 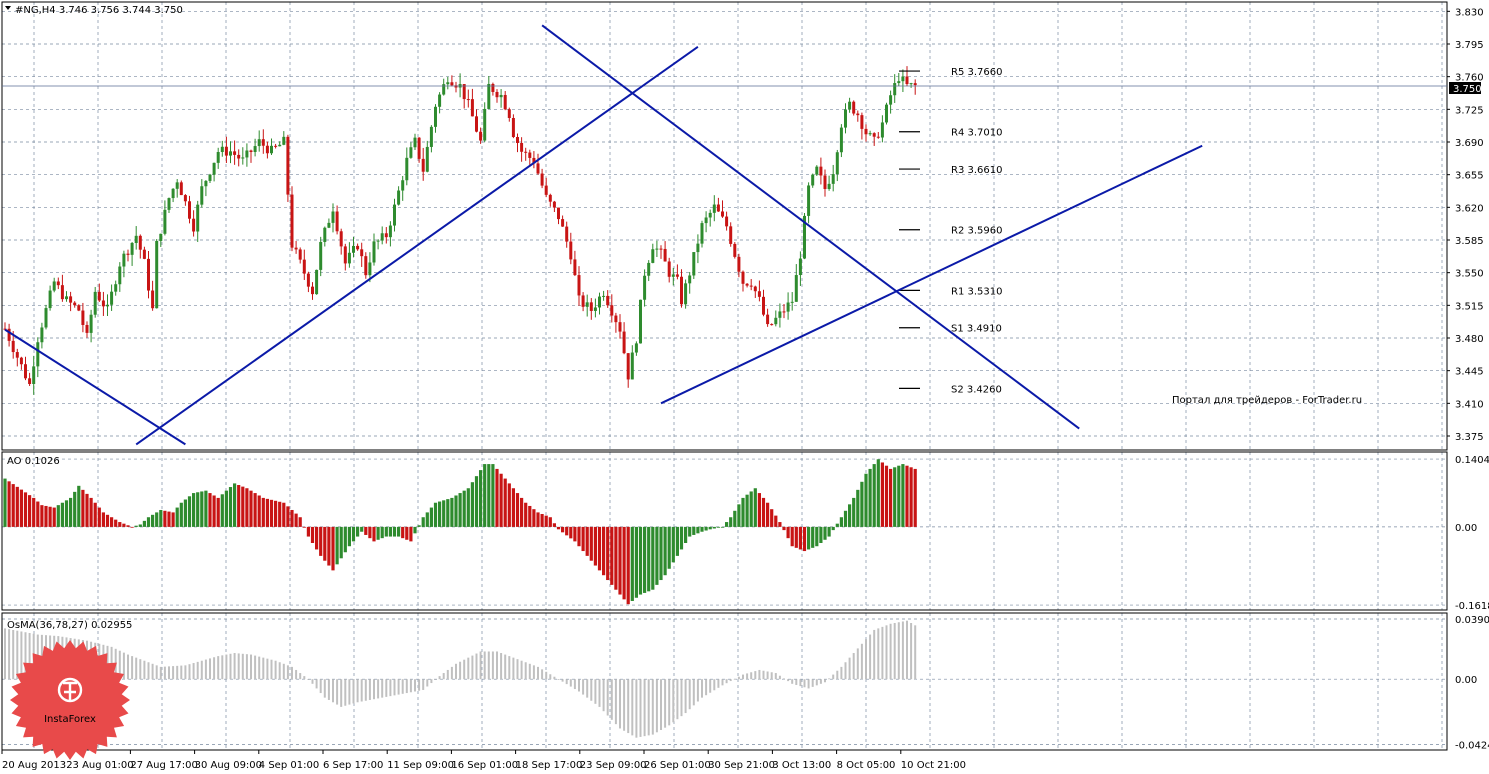 I want to click on instaforex-logo: InstaForex, so click(x=70, y=700).